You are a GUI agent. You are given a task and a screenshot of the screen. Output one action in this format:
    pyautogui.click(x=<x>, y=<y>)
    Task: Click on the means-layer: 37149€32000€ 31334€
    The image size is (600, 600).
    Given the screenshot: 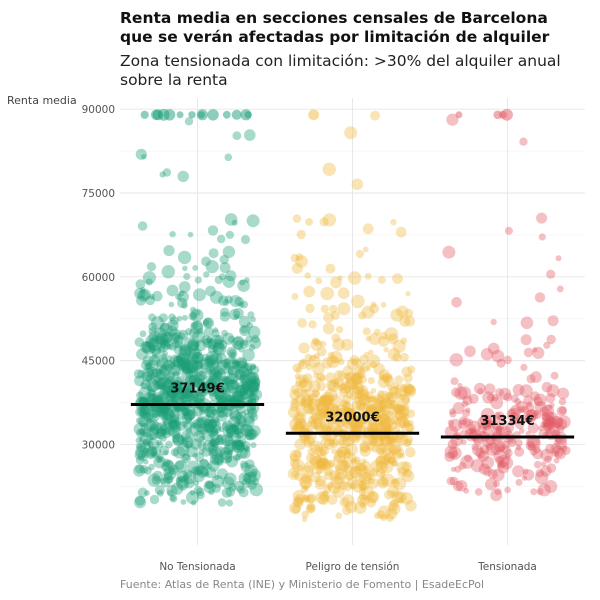 What is the action you would take?
    pyautogui.click(x=352, y=410)
    